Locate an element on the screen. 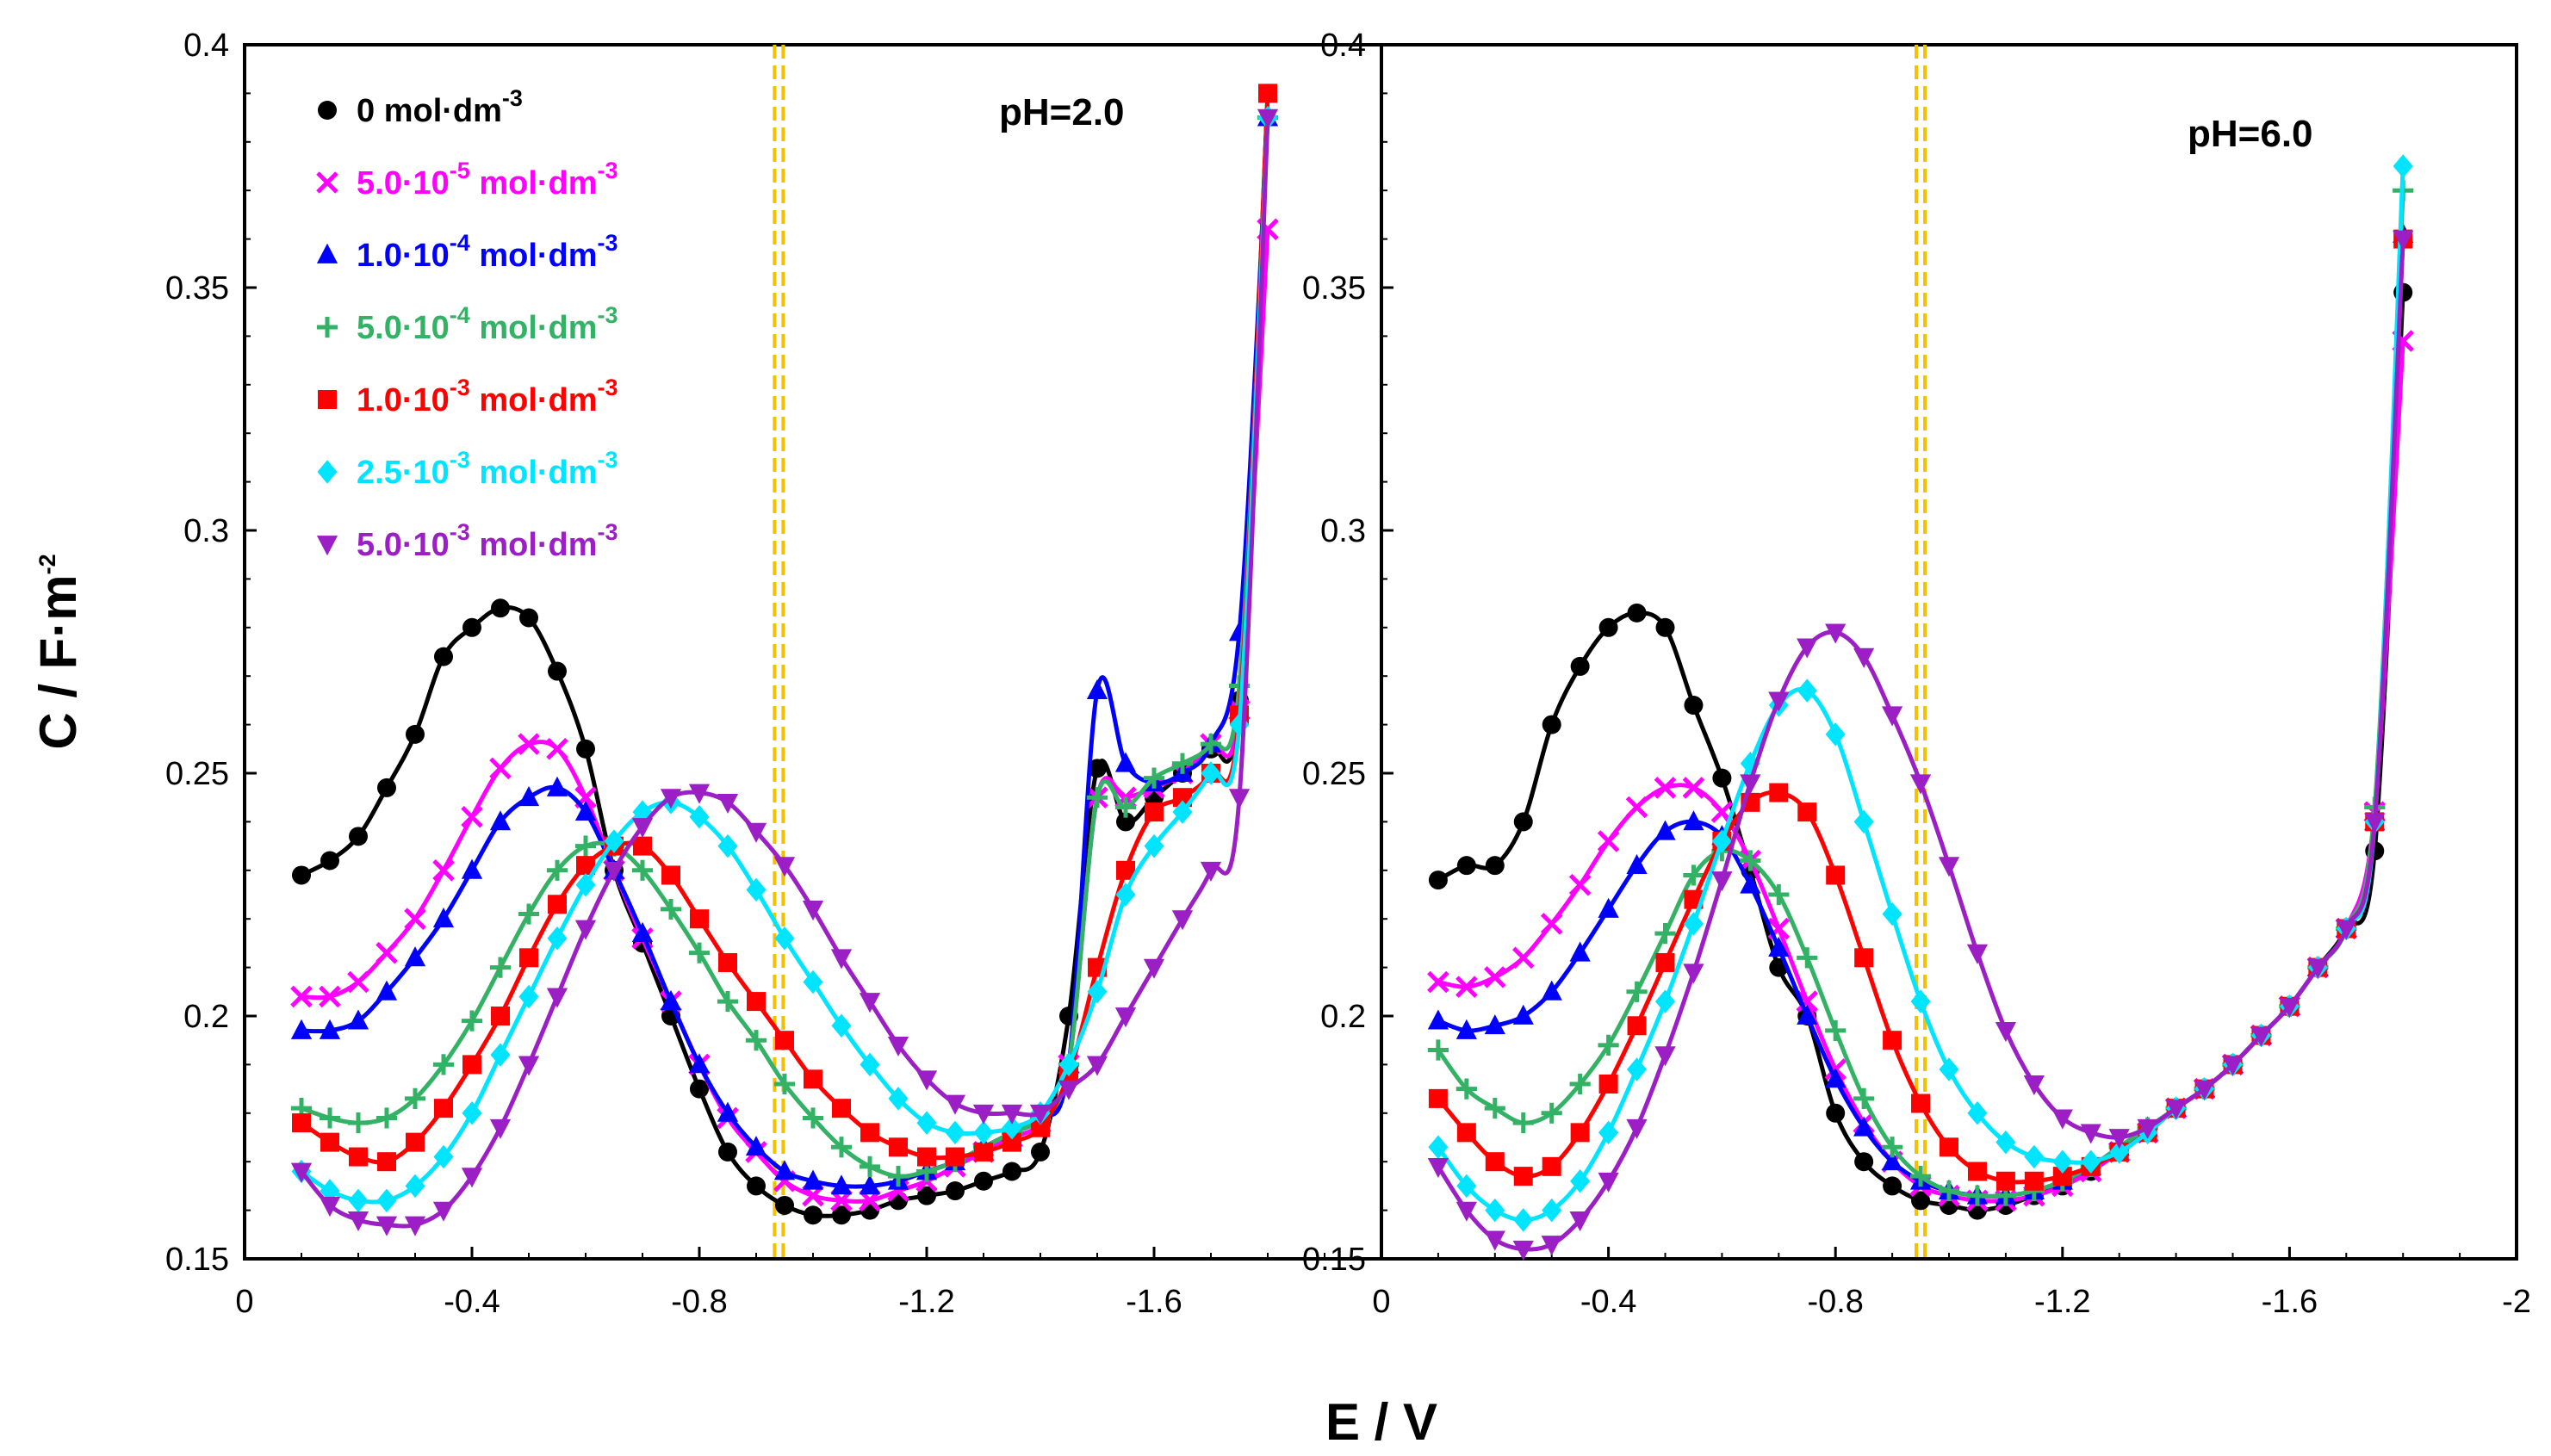  threshold-marker is located at coordinates (1921, 652).